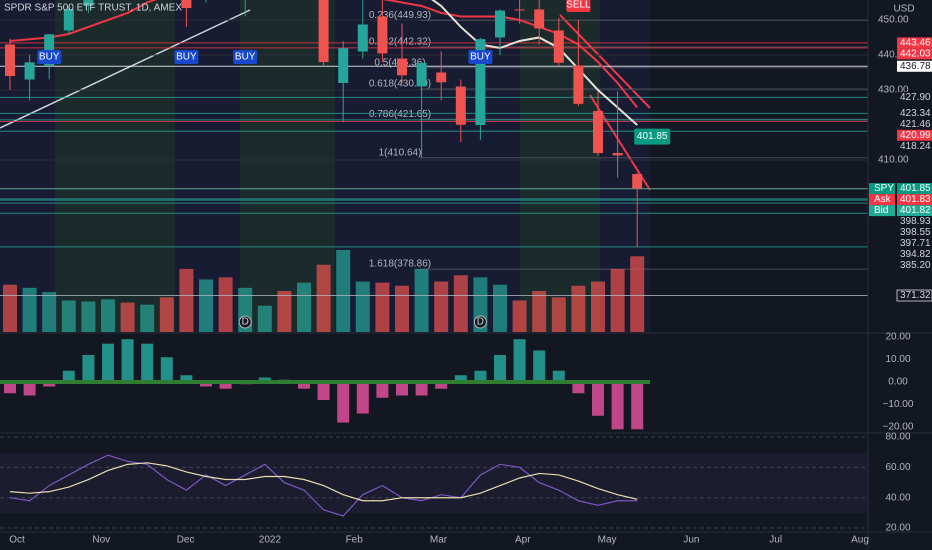 This screenshot has height=550, width=932. I want to click on level-tag-label: 443.46, so click(915, 43).